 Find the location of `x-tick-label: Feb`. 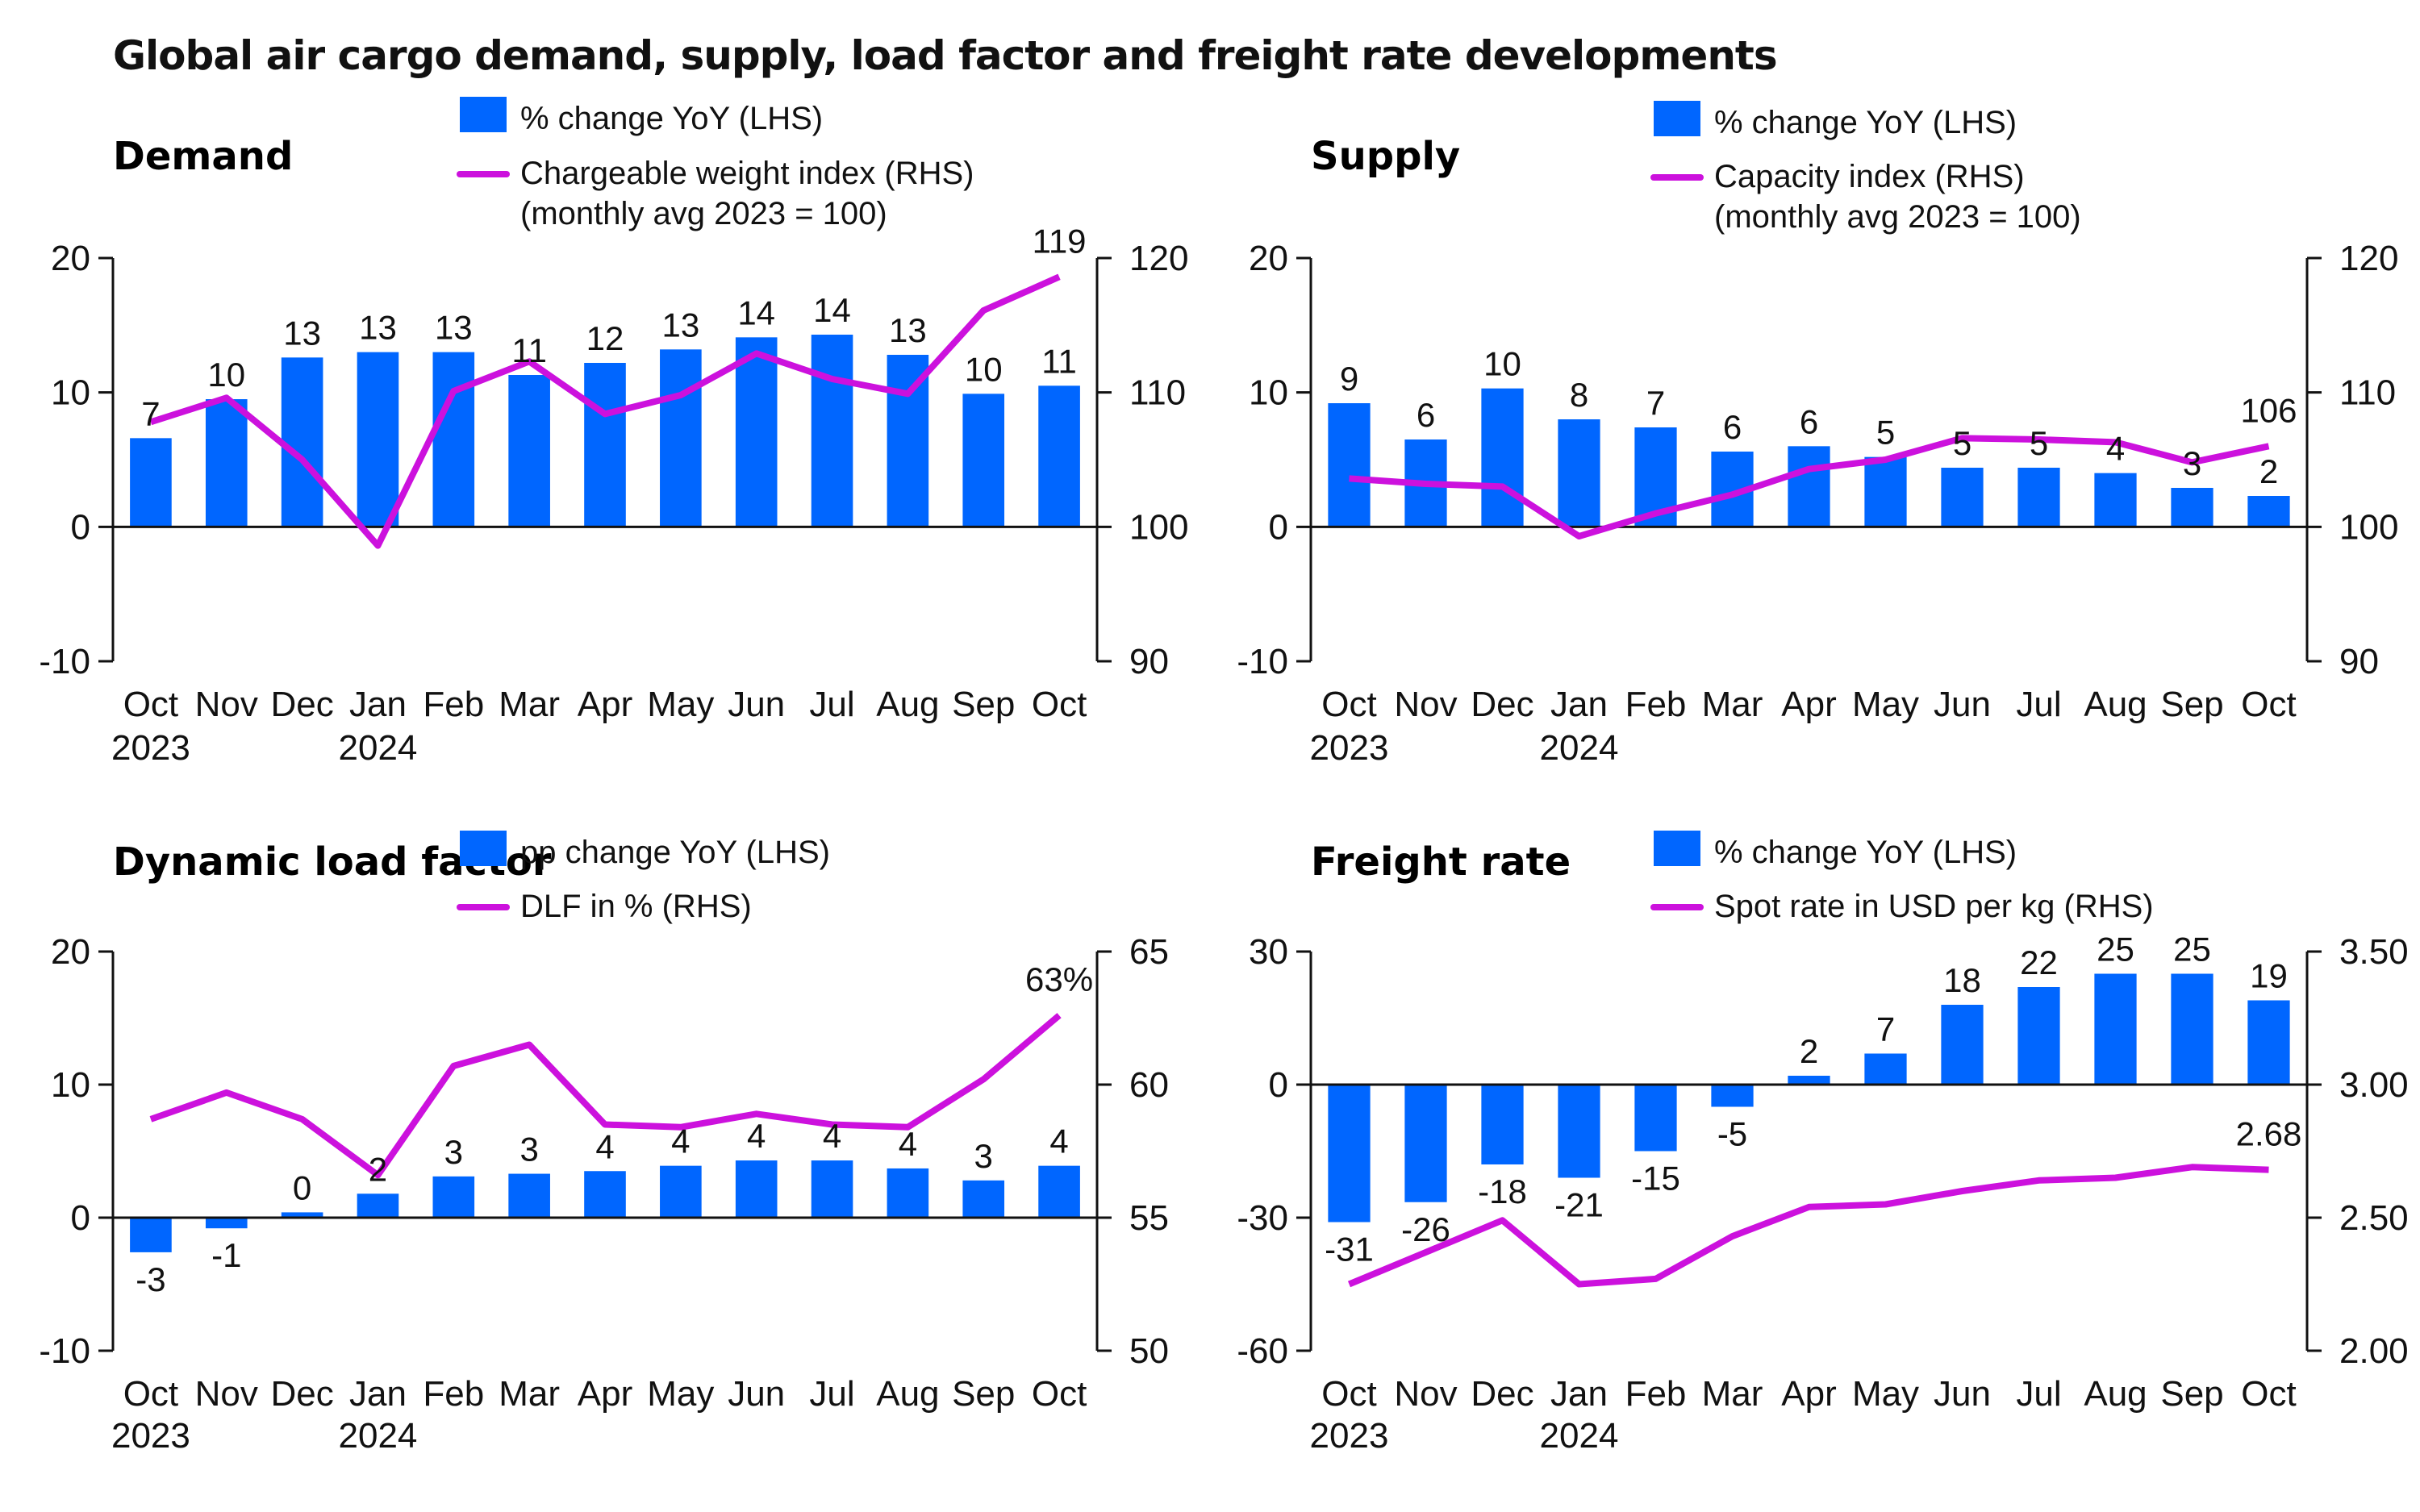

x-tick-label: Feb is located at coordinates (1656, 1394).